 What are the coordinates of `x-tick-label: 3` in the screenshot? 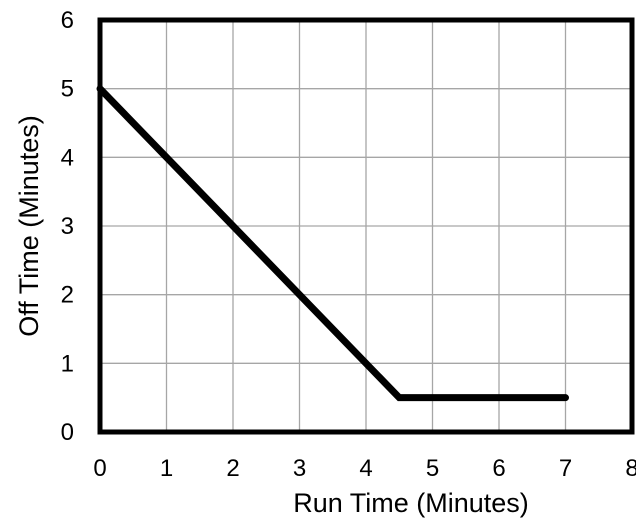 It's located at (299, 468).